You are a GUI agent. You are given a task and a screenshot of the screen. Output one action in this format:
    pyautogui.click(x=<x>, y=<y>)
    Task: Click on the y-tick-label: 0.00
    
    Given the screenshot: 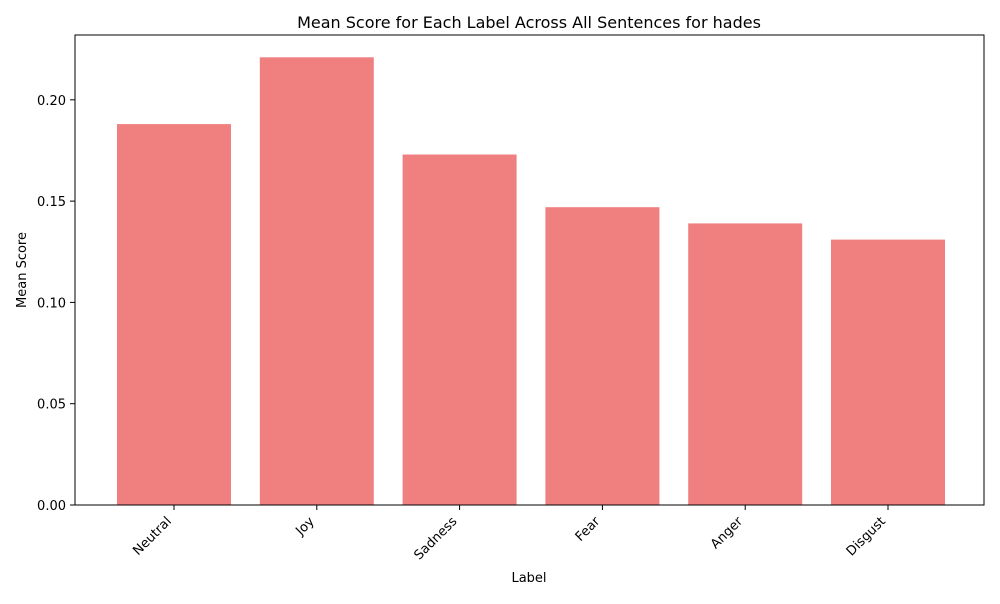 What is the action you would take?
    pyautogui.click(x=51, y=506)
    